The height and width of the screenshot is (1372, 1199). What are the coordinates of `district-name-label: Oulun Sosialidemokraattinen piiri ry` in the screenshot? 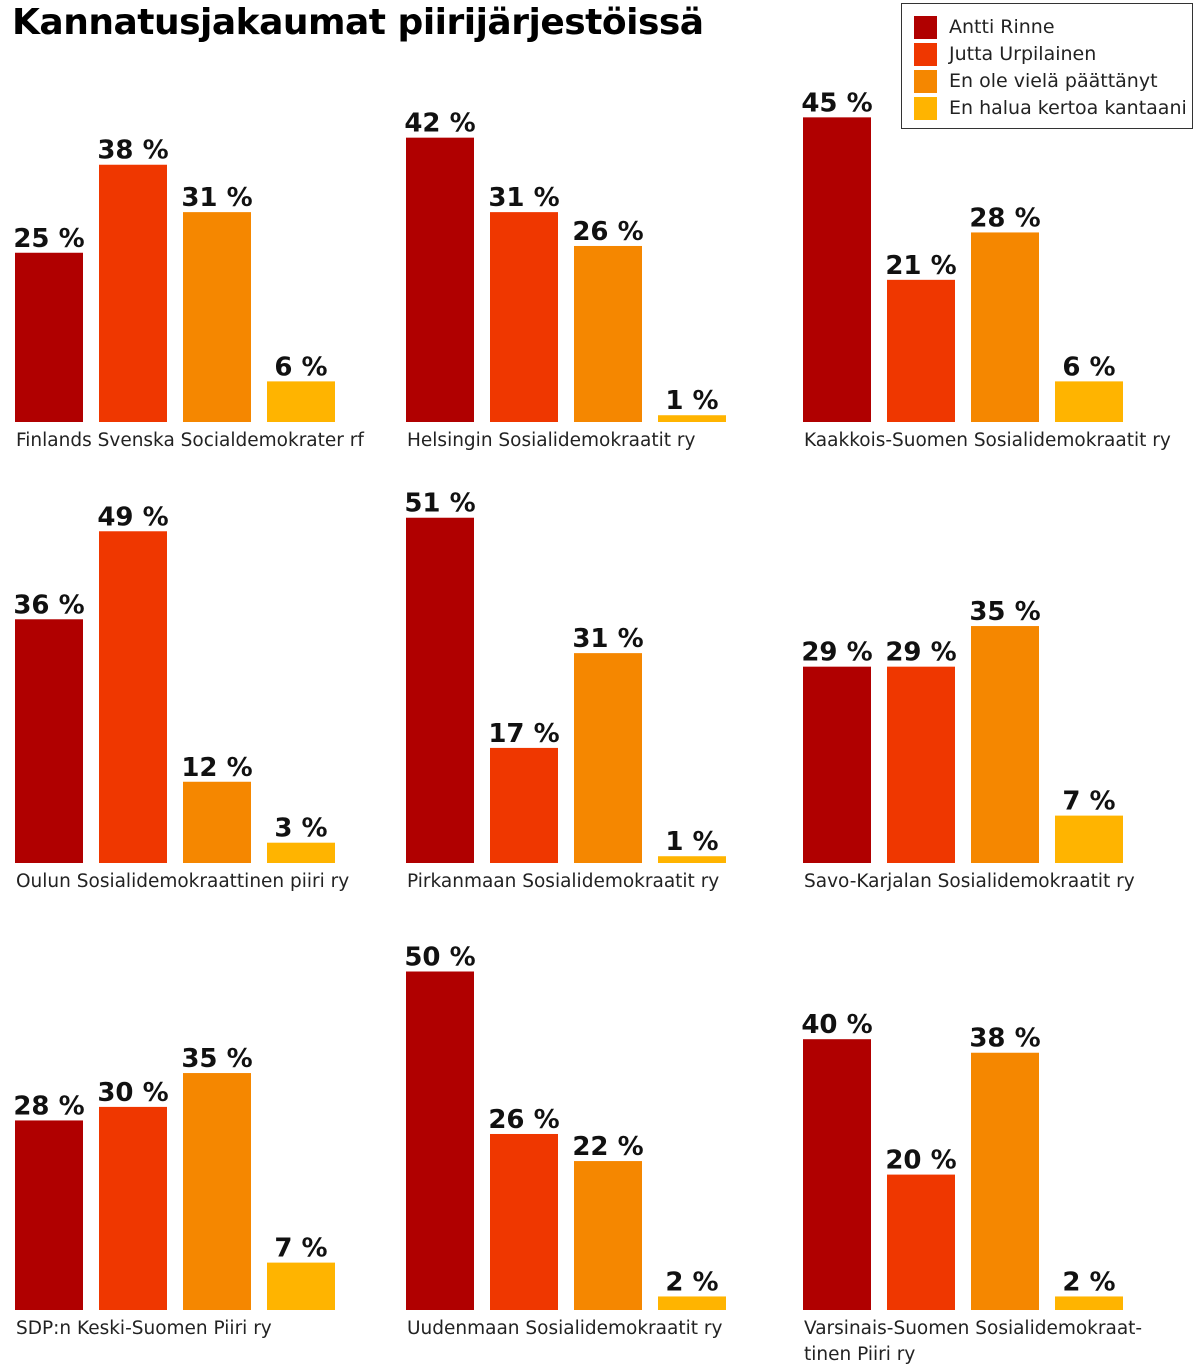 It's located at (182, 881).